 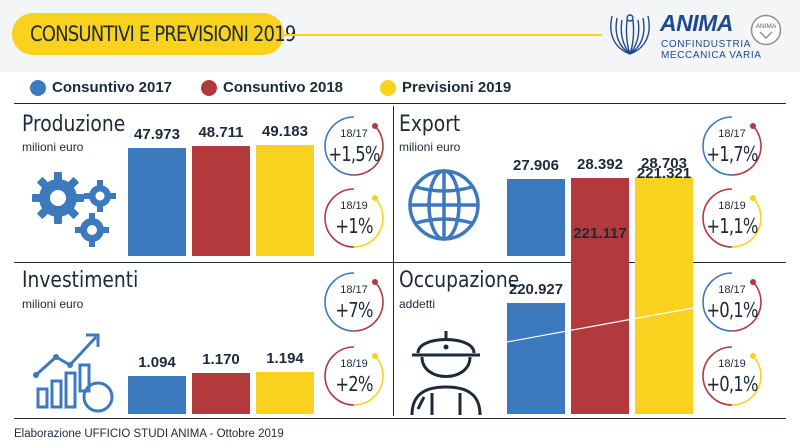 I want to click on legend-label-2017: Consuntivo 2017, so click(x=112, y=87).